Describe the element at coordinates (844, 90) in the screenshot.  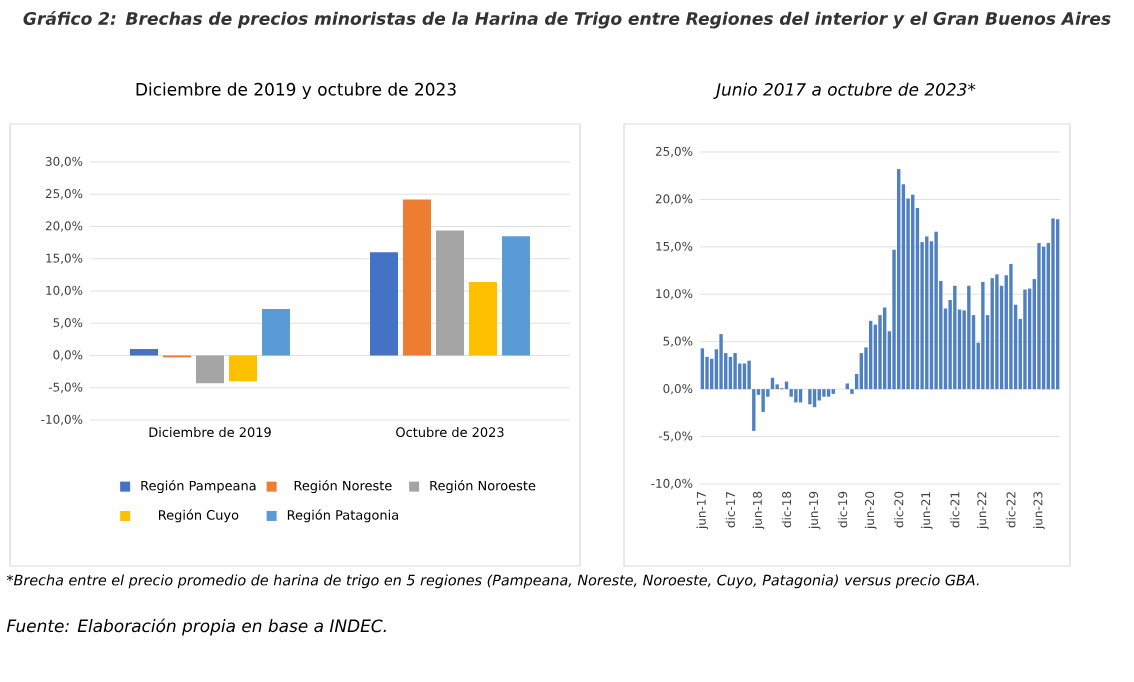
I see `chart-title: Junio 2017 a octubre de 2023*` at that location.